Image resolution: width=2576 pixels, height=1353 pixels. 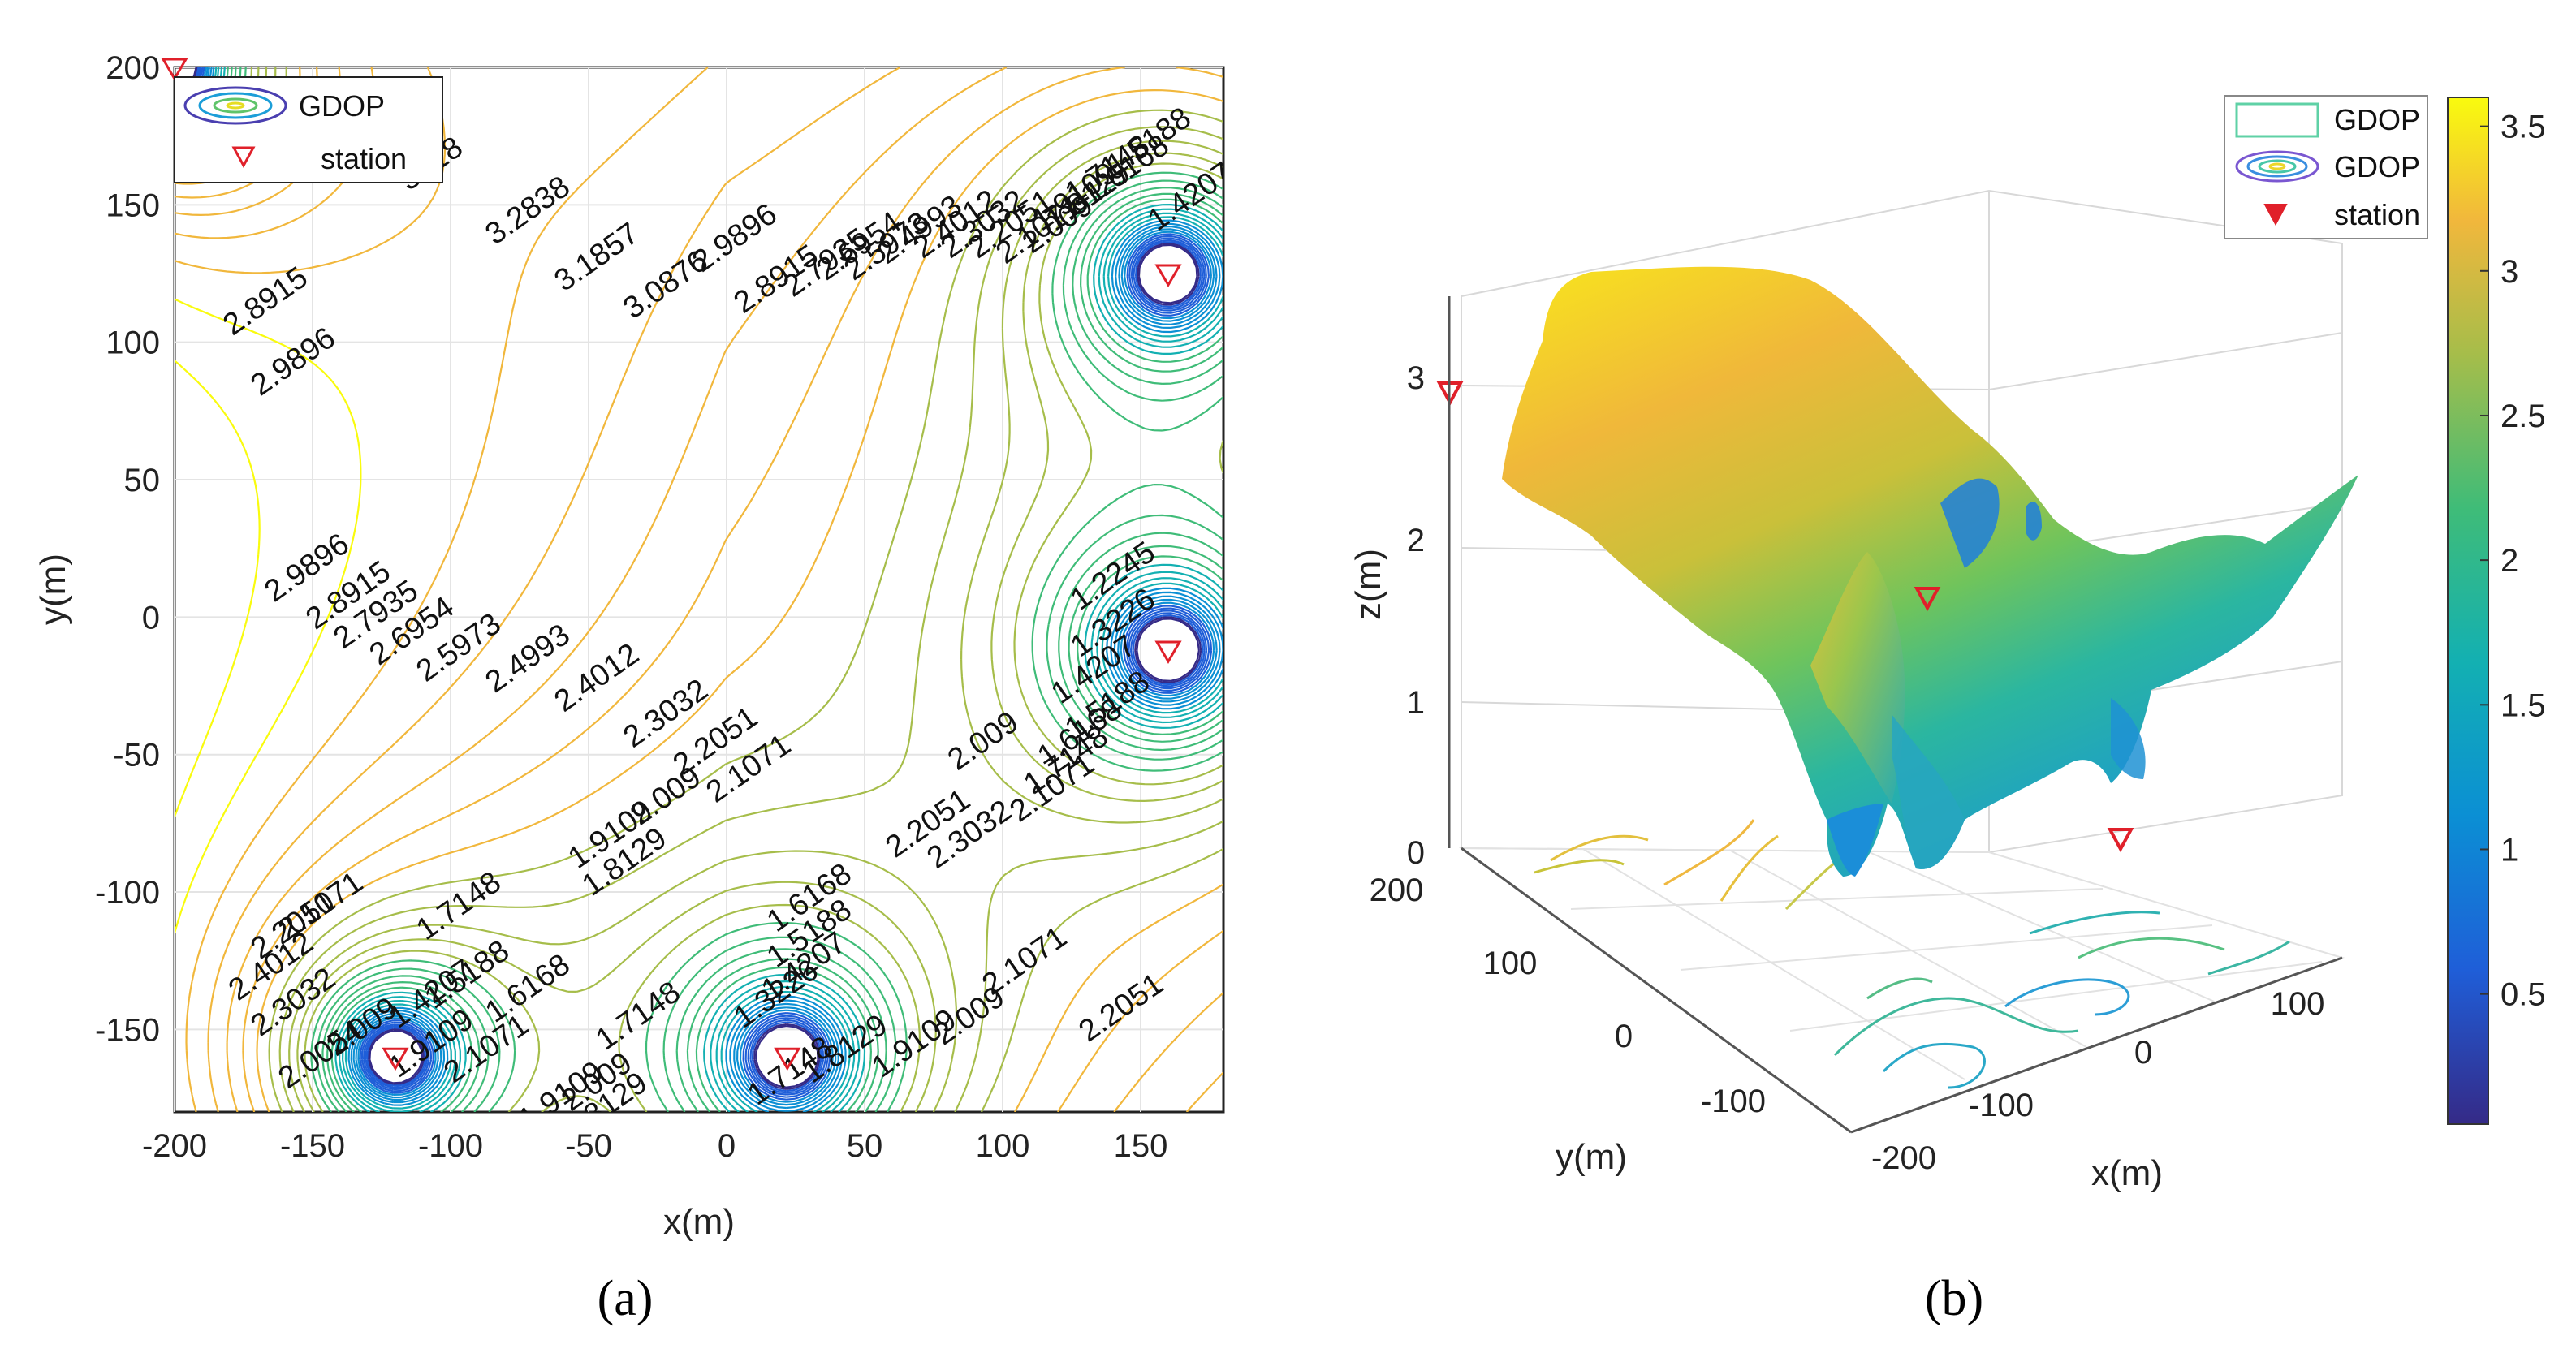 I want to click on x-tick-label: -150, so click(x=312, y=1146).